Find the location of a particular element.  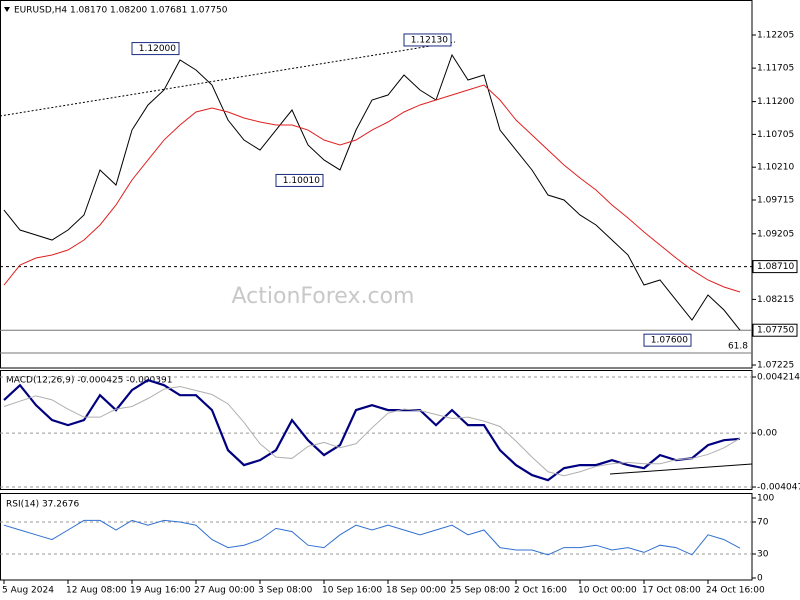

annotation-label: 1.07600 is located at coordinates (669, 341).